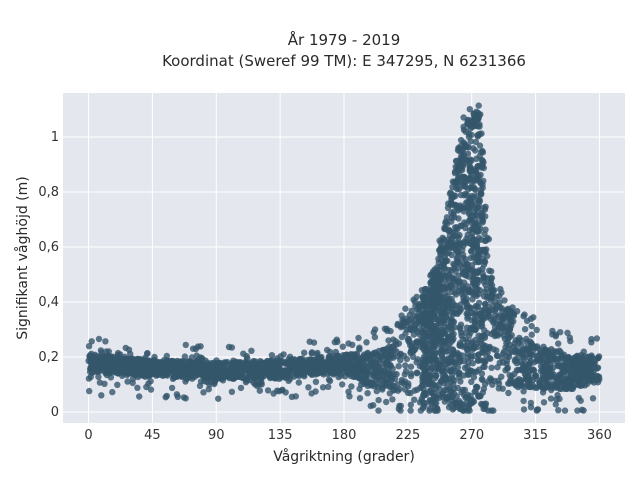 The width and height of the screenshot is (640, 480). I want to click on x-tick-label: 225, so click(407, 435).